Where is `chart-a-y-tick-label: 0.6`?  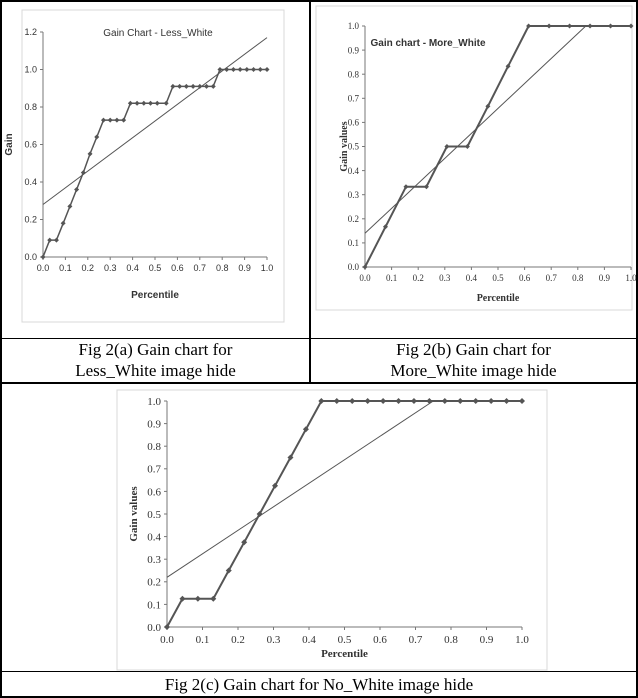
chart-a-y-tick-label: 0.6 is located at coordinates (30, 145).